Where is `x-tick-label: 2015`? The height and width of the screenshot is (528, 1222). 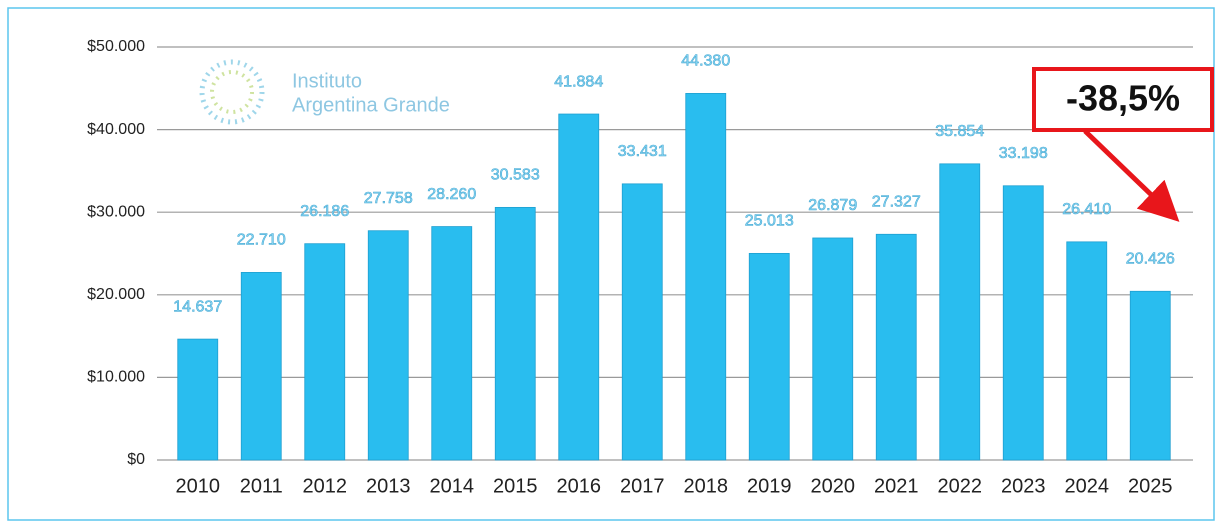
x-tick-label: 2015 is located at coordinates (515, 486).